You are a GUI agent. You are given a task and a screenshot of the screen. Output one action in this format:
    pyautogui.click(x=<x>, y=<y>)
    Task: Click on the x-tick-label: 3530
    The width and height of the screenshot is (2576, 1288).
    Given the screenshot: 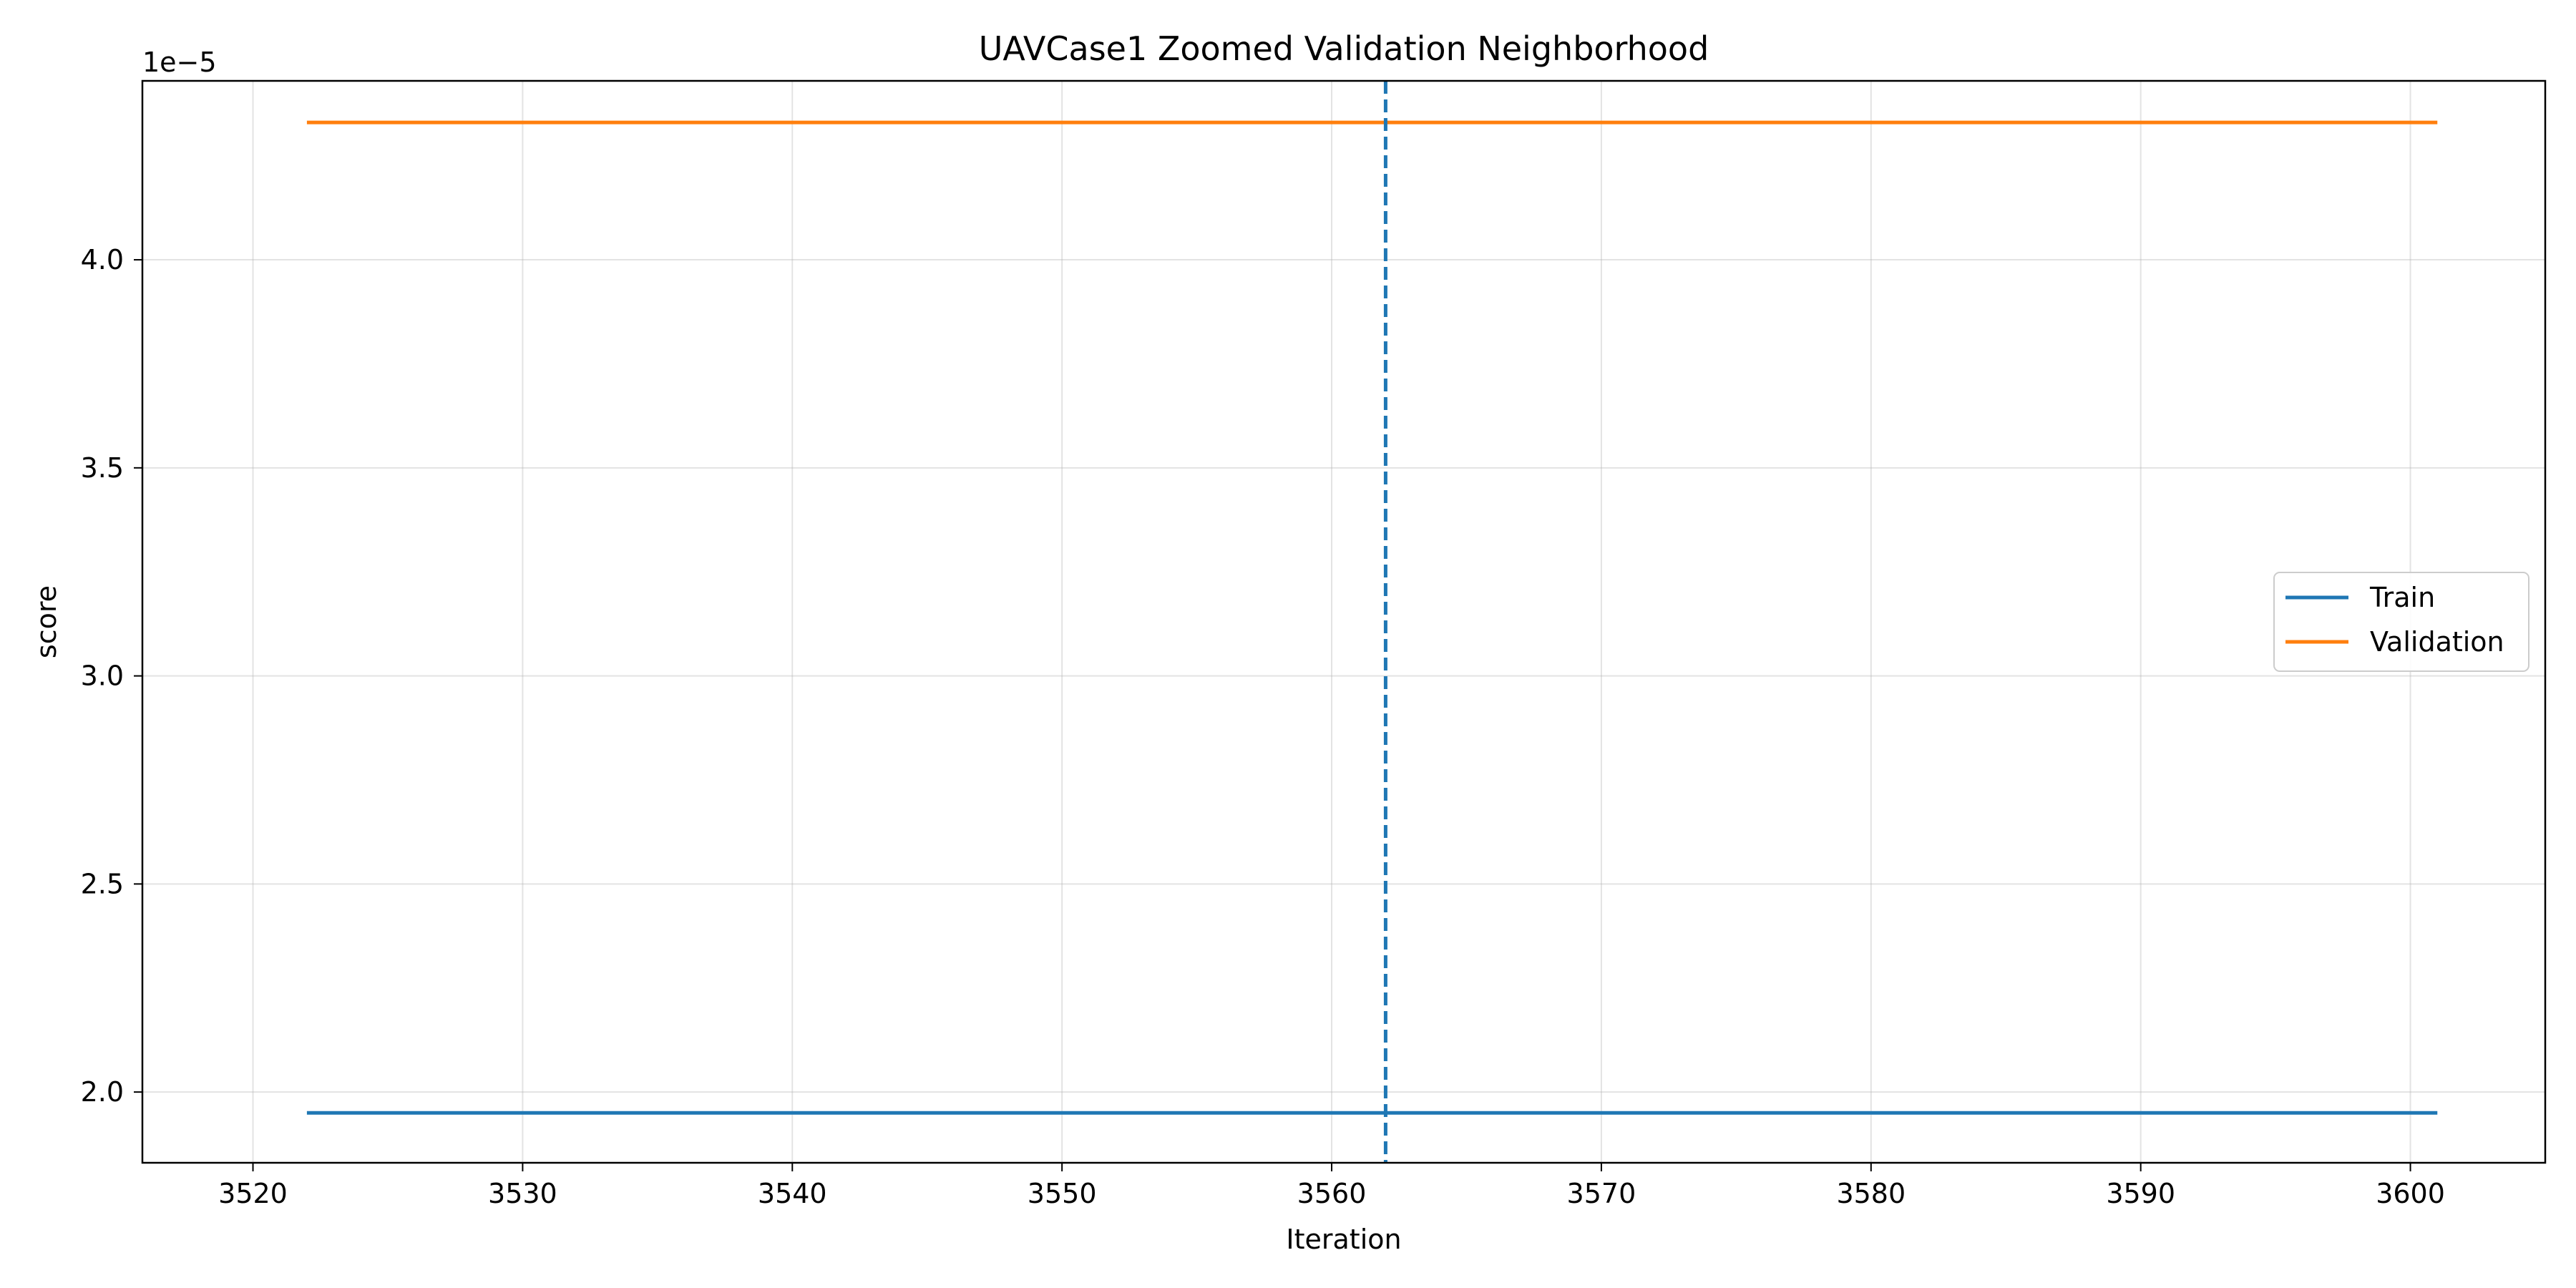 What is the action you would take?
    pyautogui.click(x=522, y=1193)
    